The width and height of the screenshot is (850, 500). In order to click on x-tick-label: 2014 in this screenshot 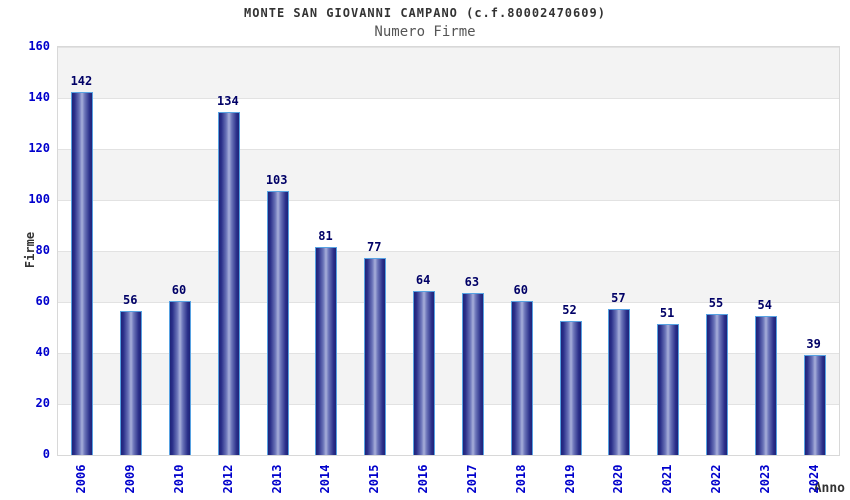, I will do `click(325, 479)`.